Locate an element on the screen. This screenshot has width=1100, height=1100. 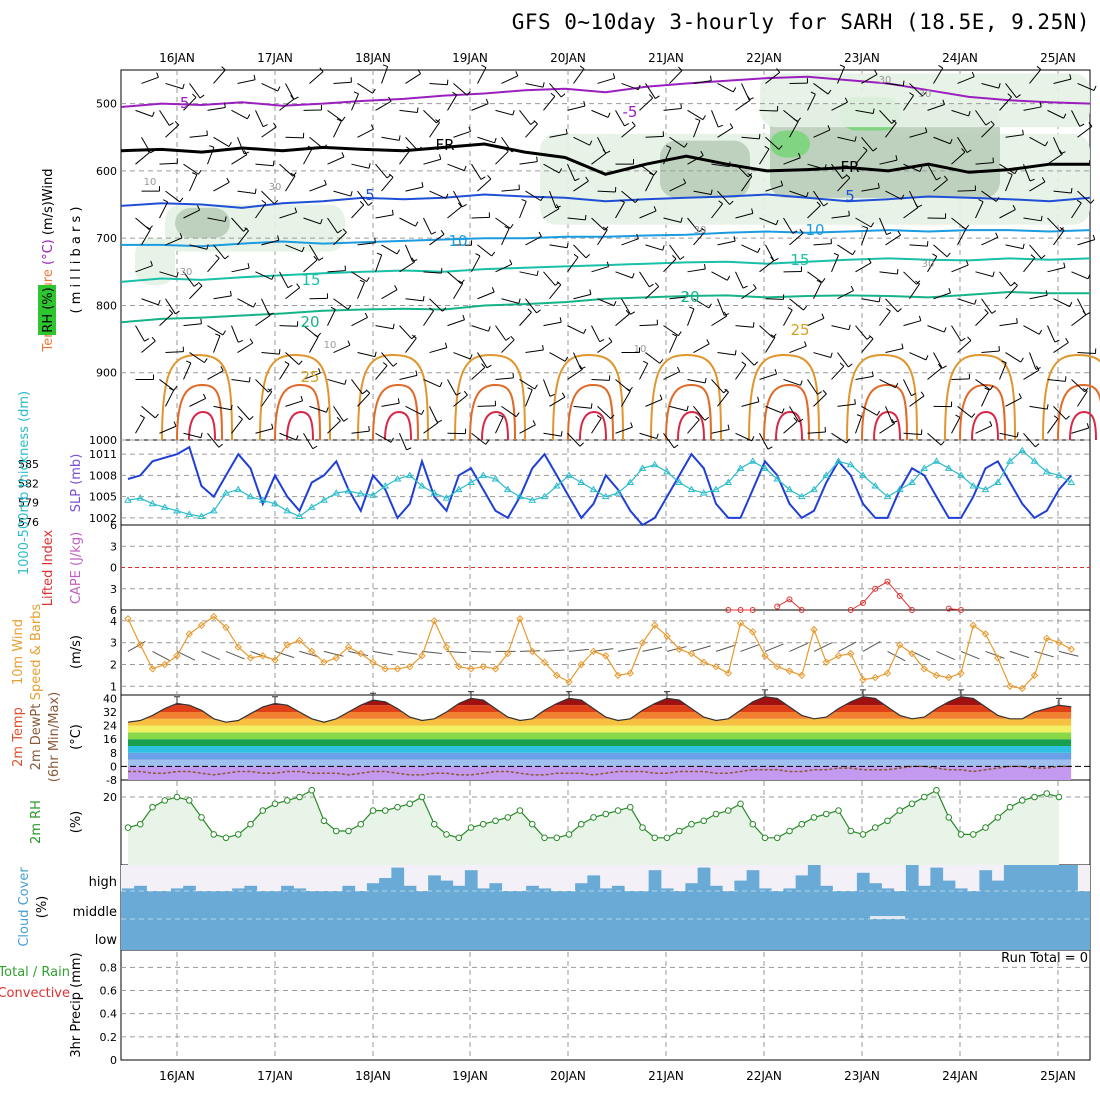
lifted-index-marker is located at coordinates (875, 588).